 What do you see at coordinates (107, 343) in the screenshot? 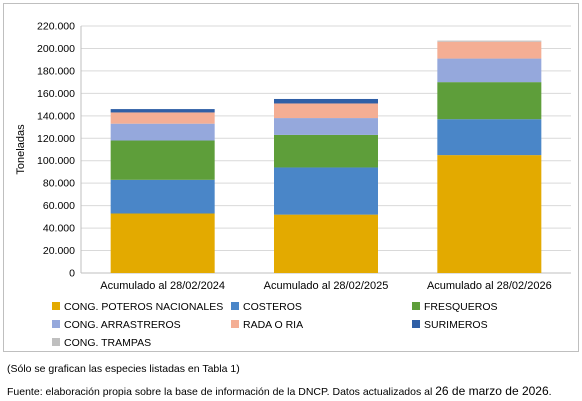
I see `legend-label: CONG. TRAMPAS` at bounding box center [107, 343].